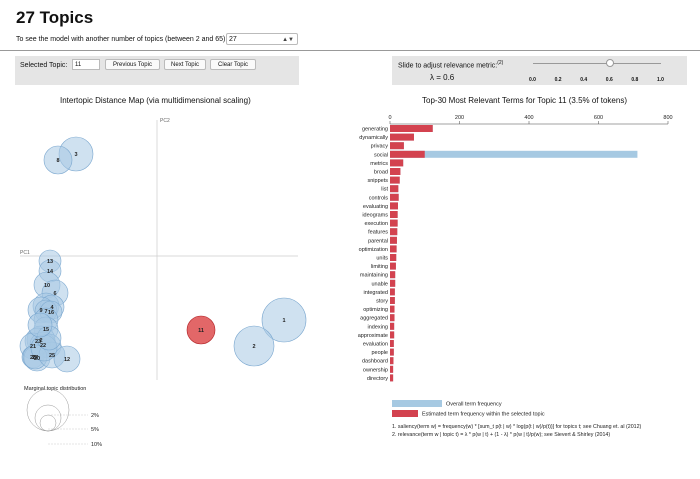  I want to click on topic-bubble-label: 6, so click(54, 294).